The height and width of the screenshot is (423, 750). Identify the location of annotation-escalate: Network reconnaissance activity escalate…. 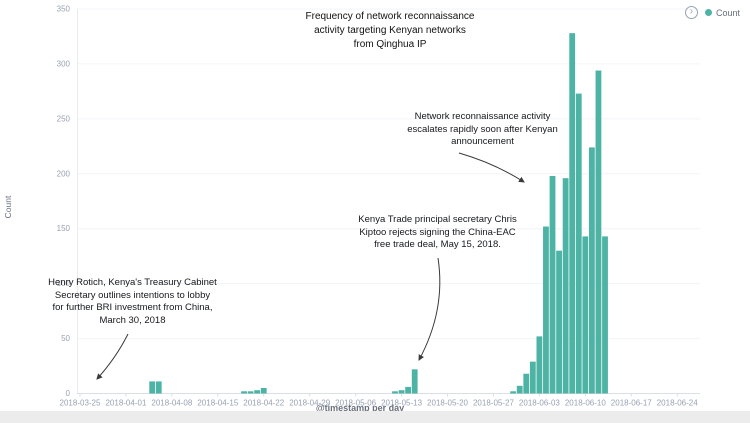
(482, 129).